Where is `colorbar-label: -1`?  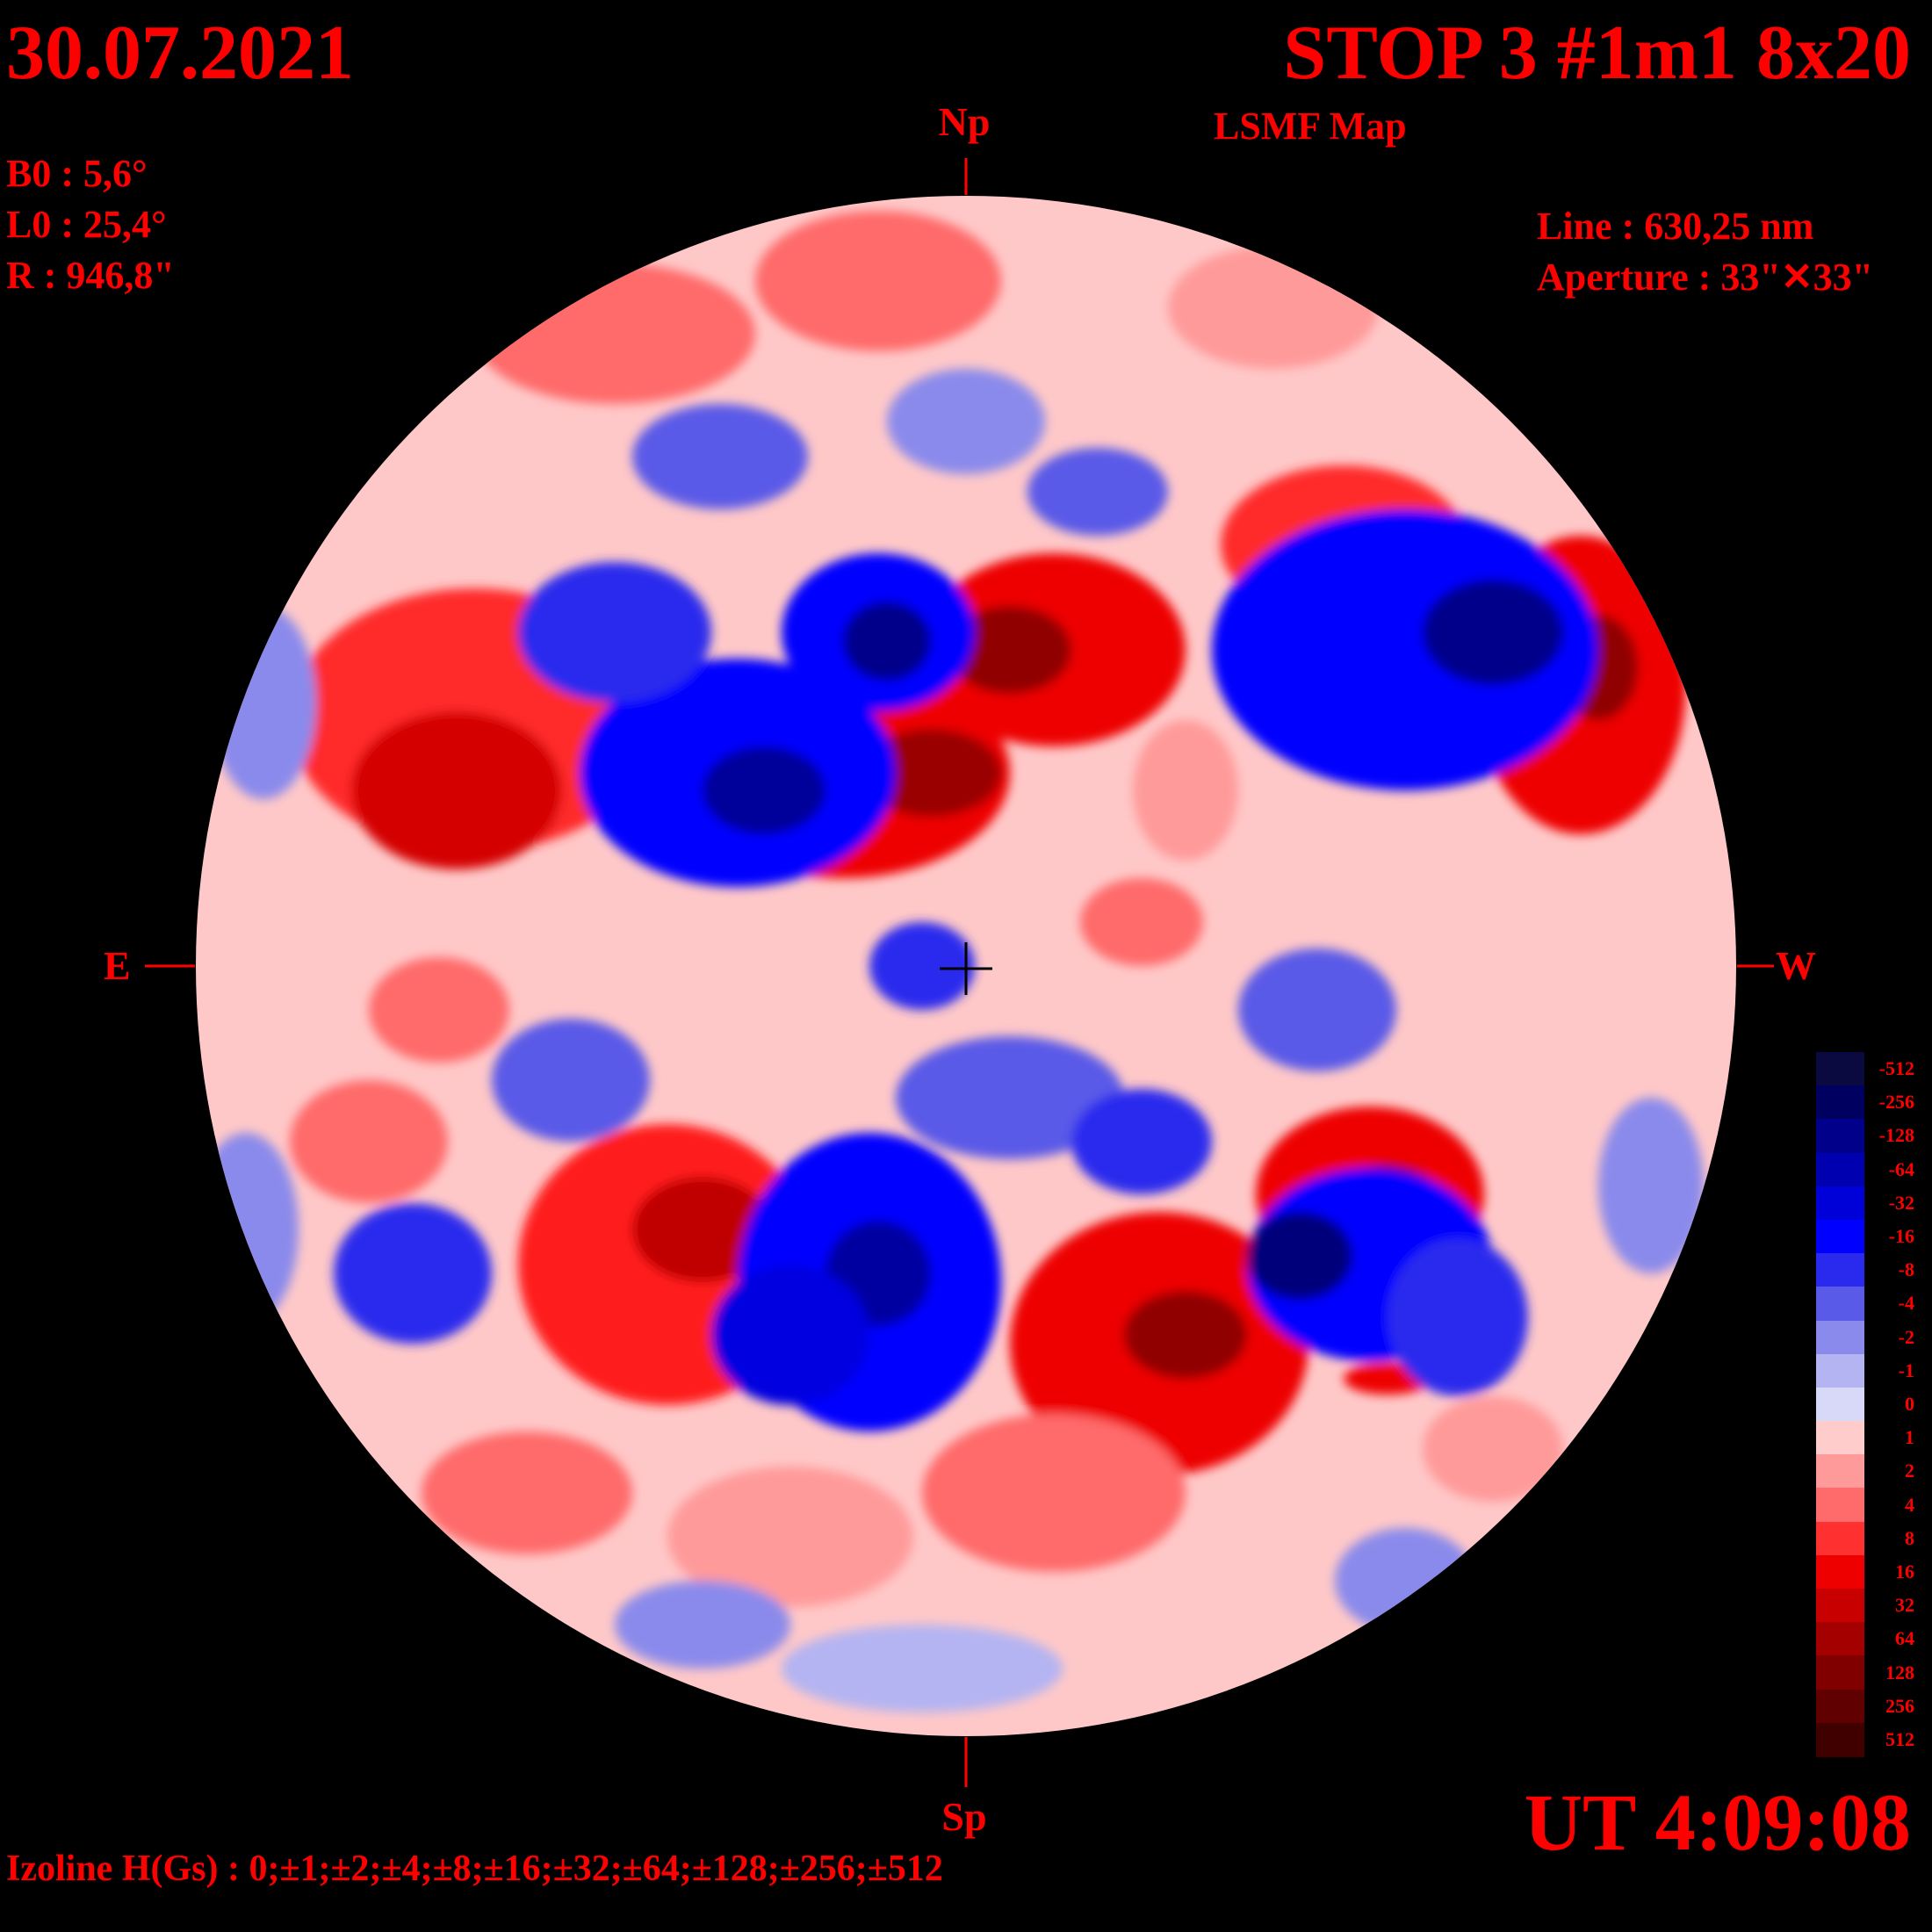 colorbar-label: -1 is located at coordinates (1906, 1370).